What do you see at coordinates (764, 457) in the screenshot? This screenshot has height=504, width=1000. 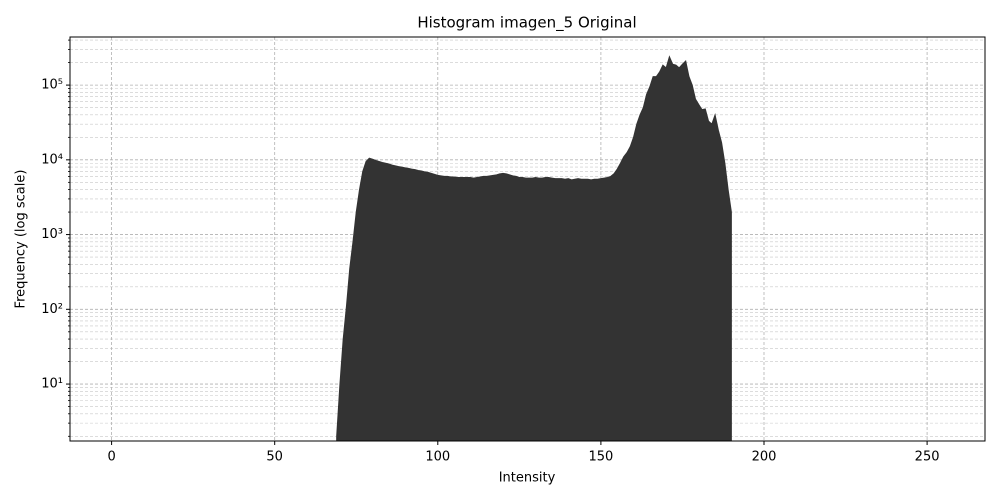 I see `x-tick-label: 200` at bounding box center [764, 457].